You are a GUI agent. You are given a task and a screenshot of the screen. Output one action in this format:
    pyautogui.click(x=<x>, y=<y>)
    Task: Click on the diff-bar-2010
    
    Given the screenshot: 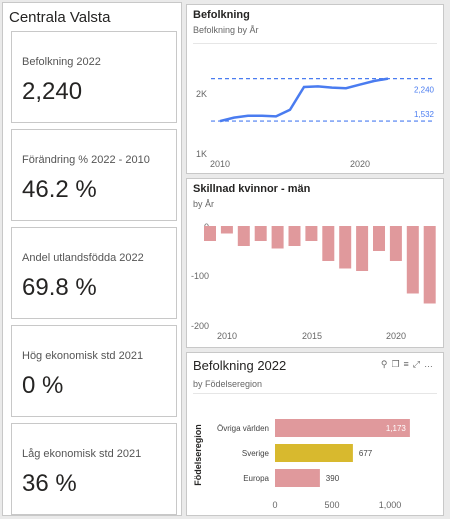 What is the action you would take?
    pyautogui.click(x=226, y=230)
    